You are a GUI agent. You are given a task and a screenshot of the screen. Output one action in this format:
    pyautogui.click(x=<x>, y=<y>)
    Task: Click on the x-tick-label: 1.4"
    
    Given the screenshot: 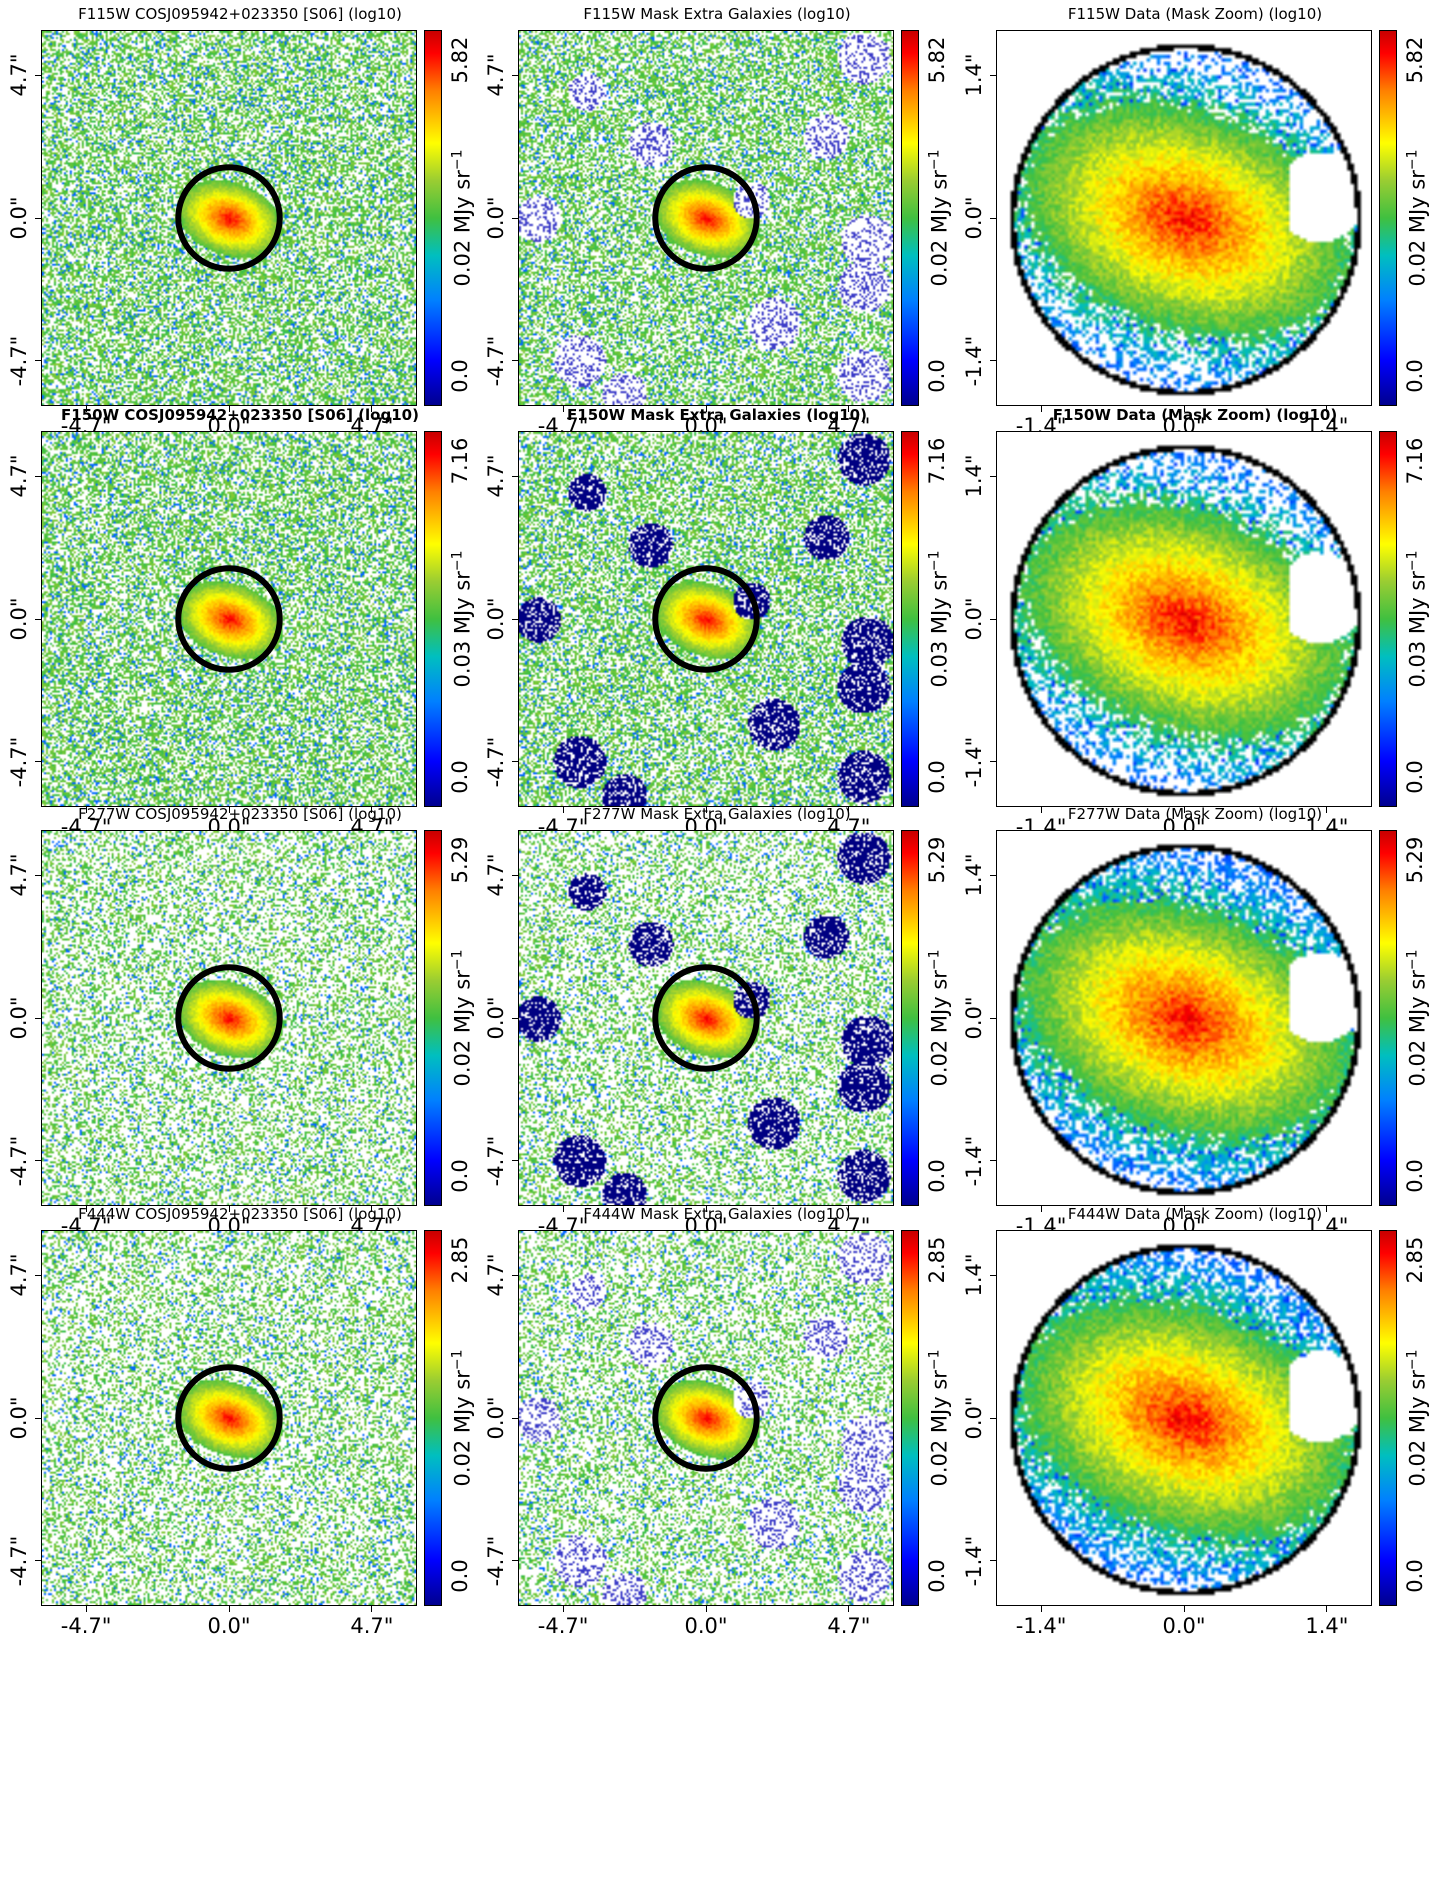 What is the action you would take?
    pyautogui.click(x=1327, y=1626)
    